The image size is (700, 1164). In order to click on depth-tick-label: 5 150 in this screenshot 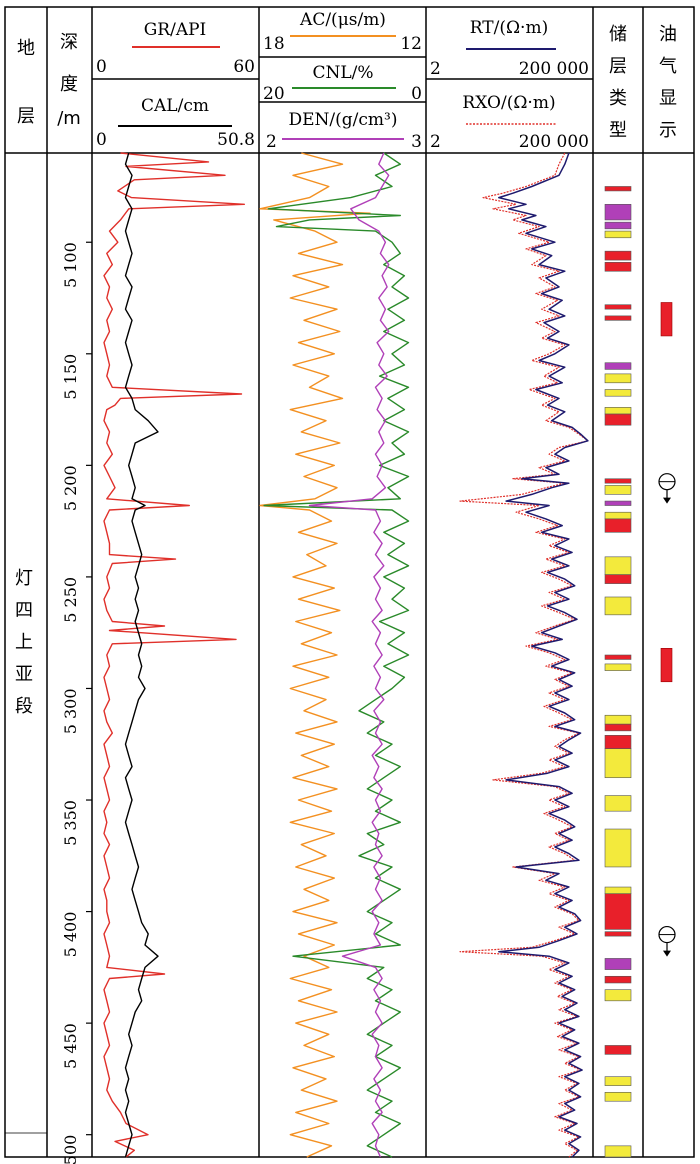, I will do `click(70, 377)`.